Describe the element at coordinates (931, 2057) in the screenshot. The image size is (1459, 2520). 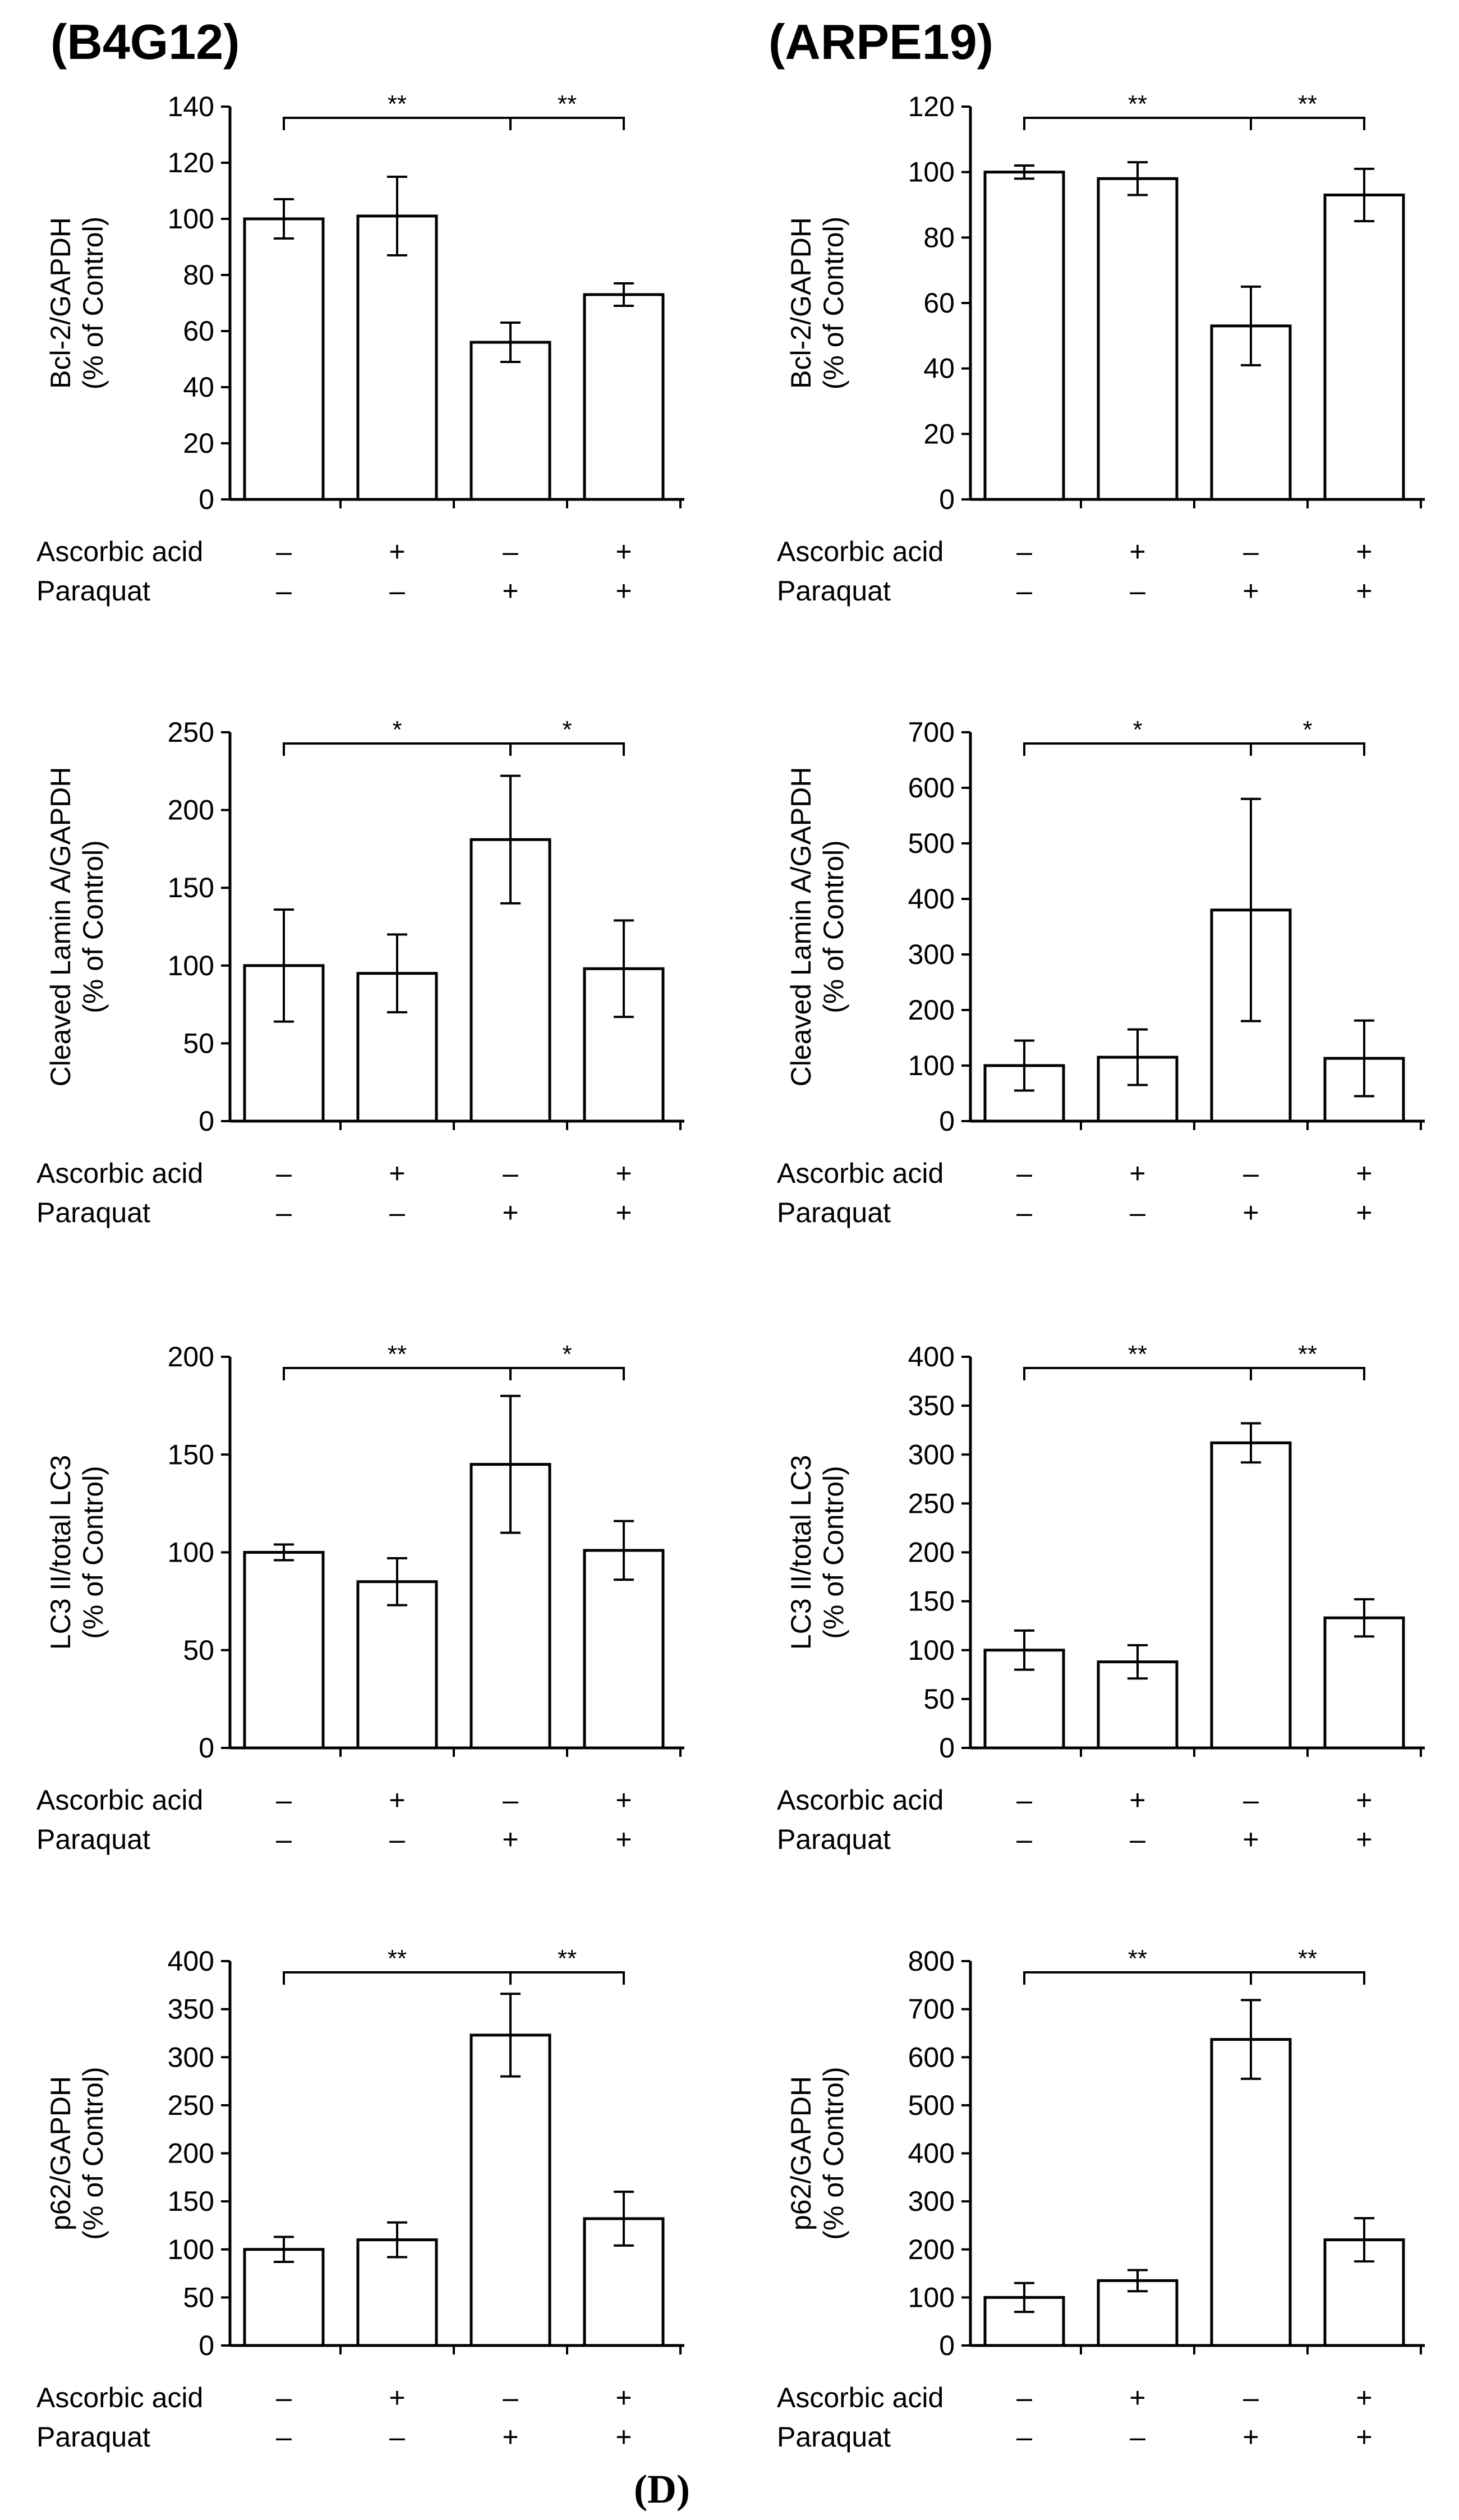
I see `y-tick-label: 600` at that location.